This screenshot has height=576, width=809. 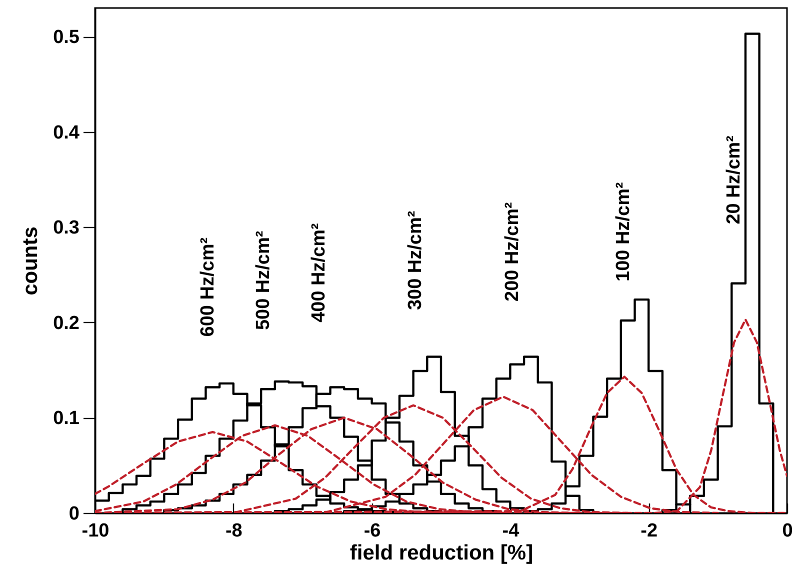 I want to click on annotation: 100 Hz/cm², so click(x=623, y=232).